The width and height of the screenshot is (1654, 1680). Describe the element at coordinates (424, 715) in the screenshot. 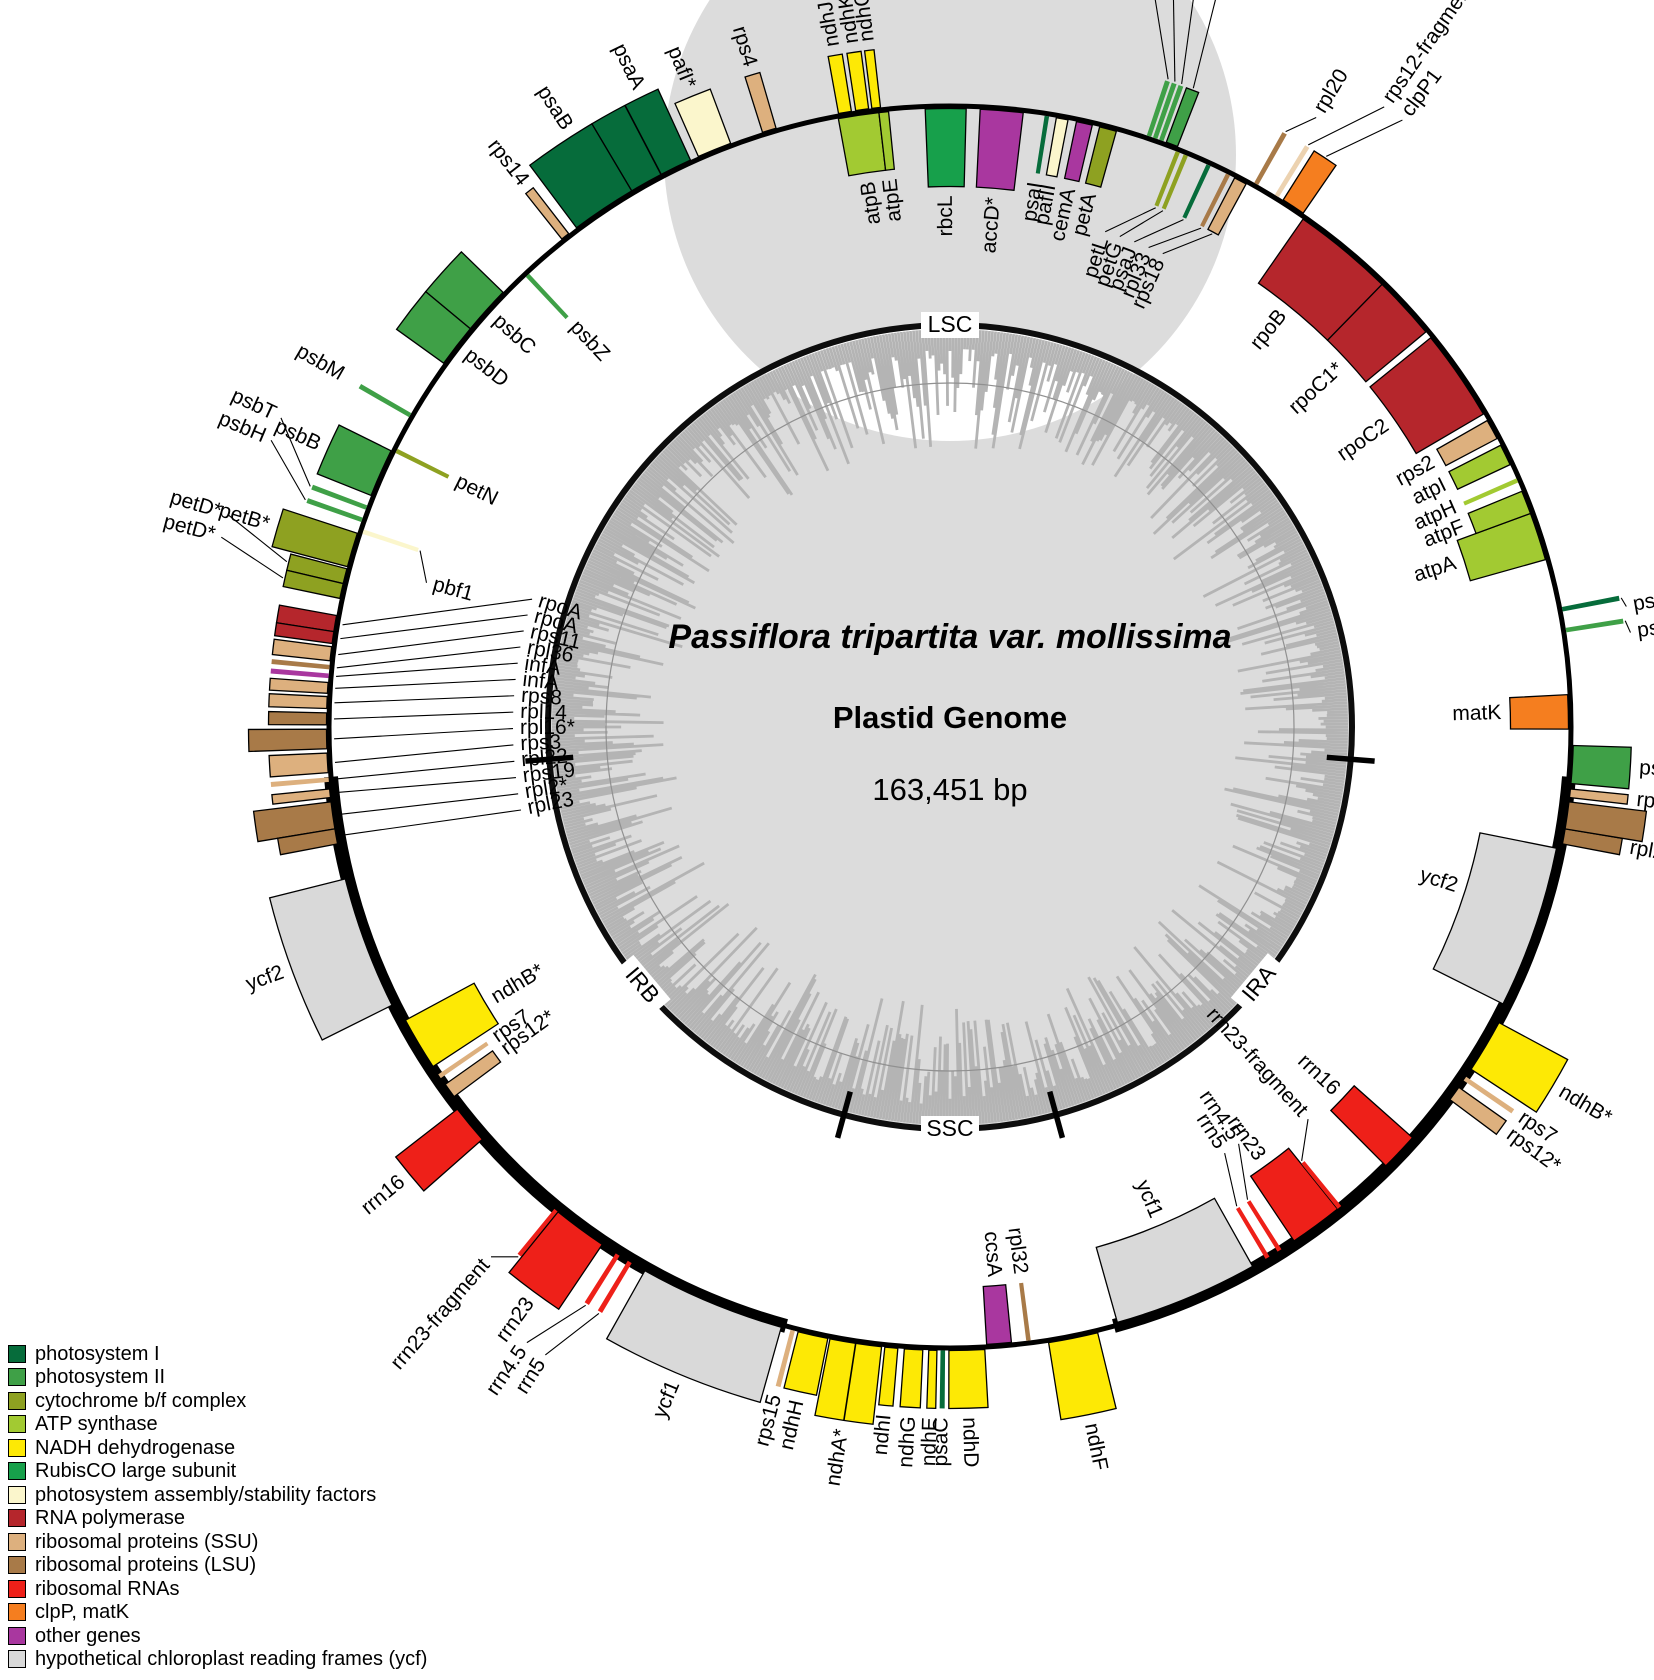

I see `leader-rpl14` at that location.